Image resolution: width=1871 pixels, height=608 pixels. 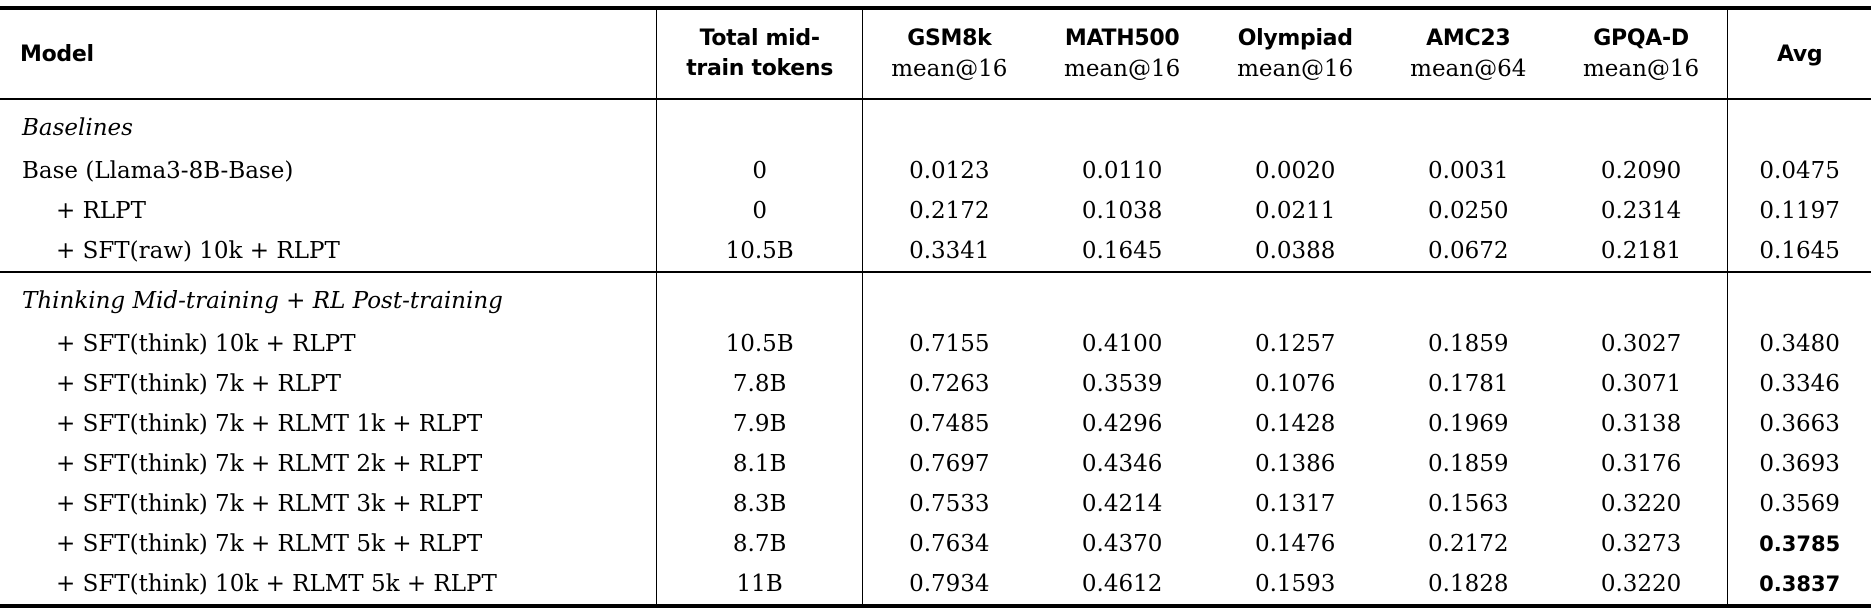 I want to click on col-header-olympiad: Olympiad mean@16, so click(x=1295, y=54).